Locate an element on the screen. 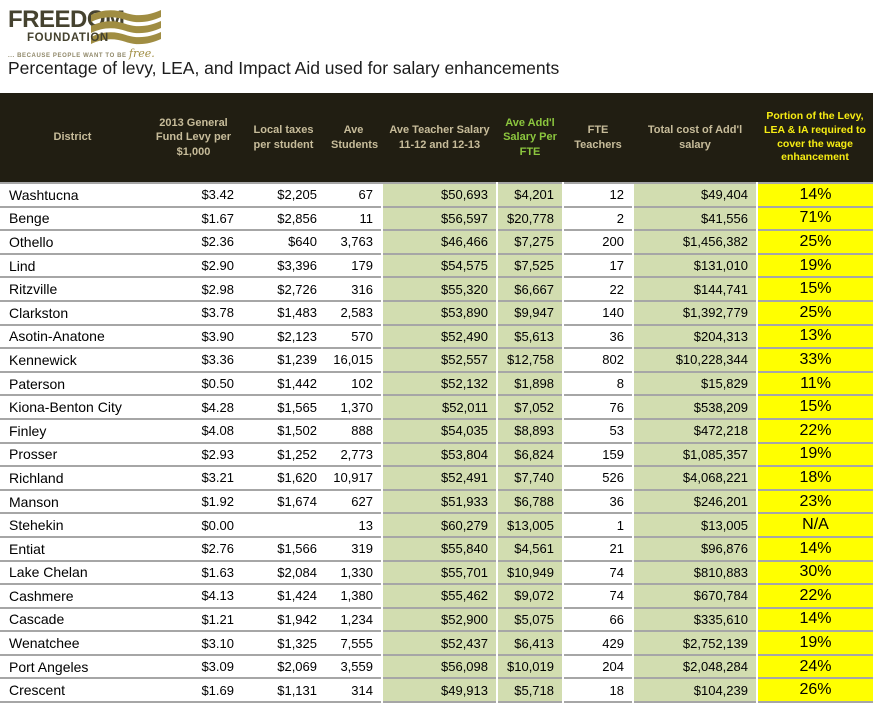 The height and width of the screenshot is (705, 873). cell-levy: $1.92 is located at coordinates (193, 501).